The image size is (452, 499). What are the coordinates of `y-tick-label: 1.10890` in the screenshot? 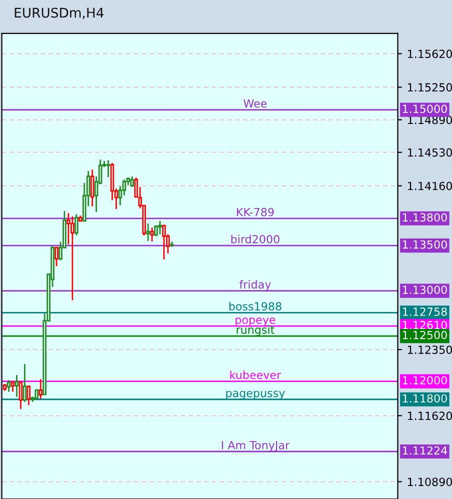 It's located at (430, 482).